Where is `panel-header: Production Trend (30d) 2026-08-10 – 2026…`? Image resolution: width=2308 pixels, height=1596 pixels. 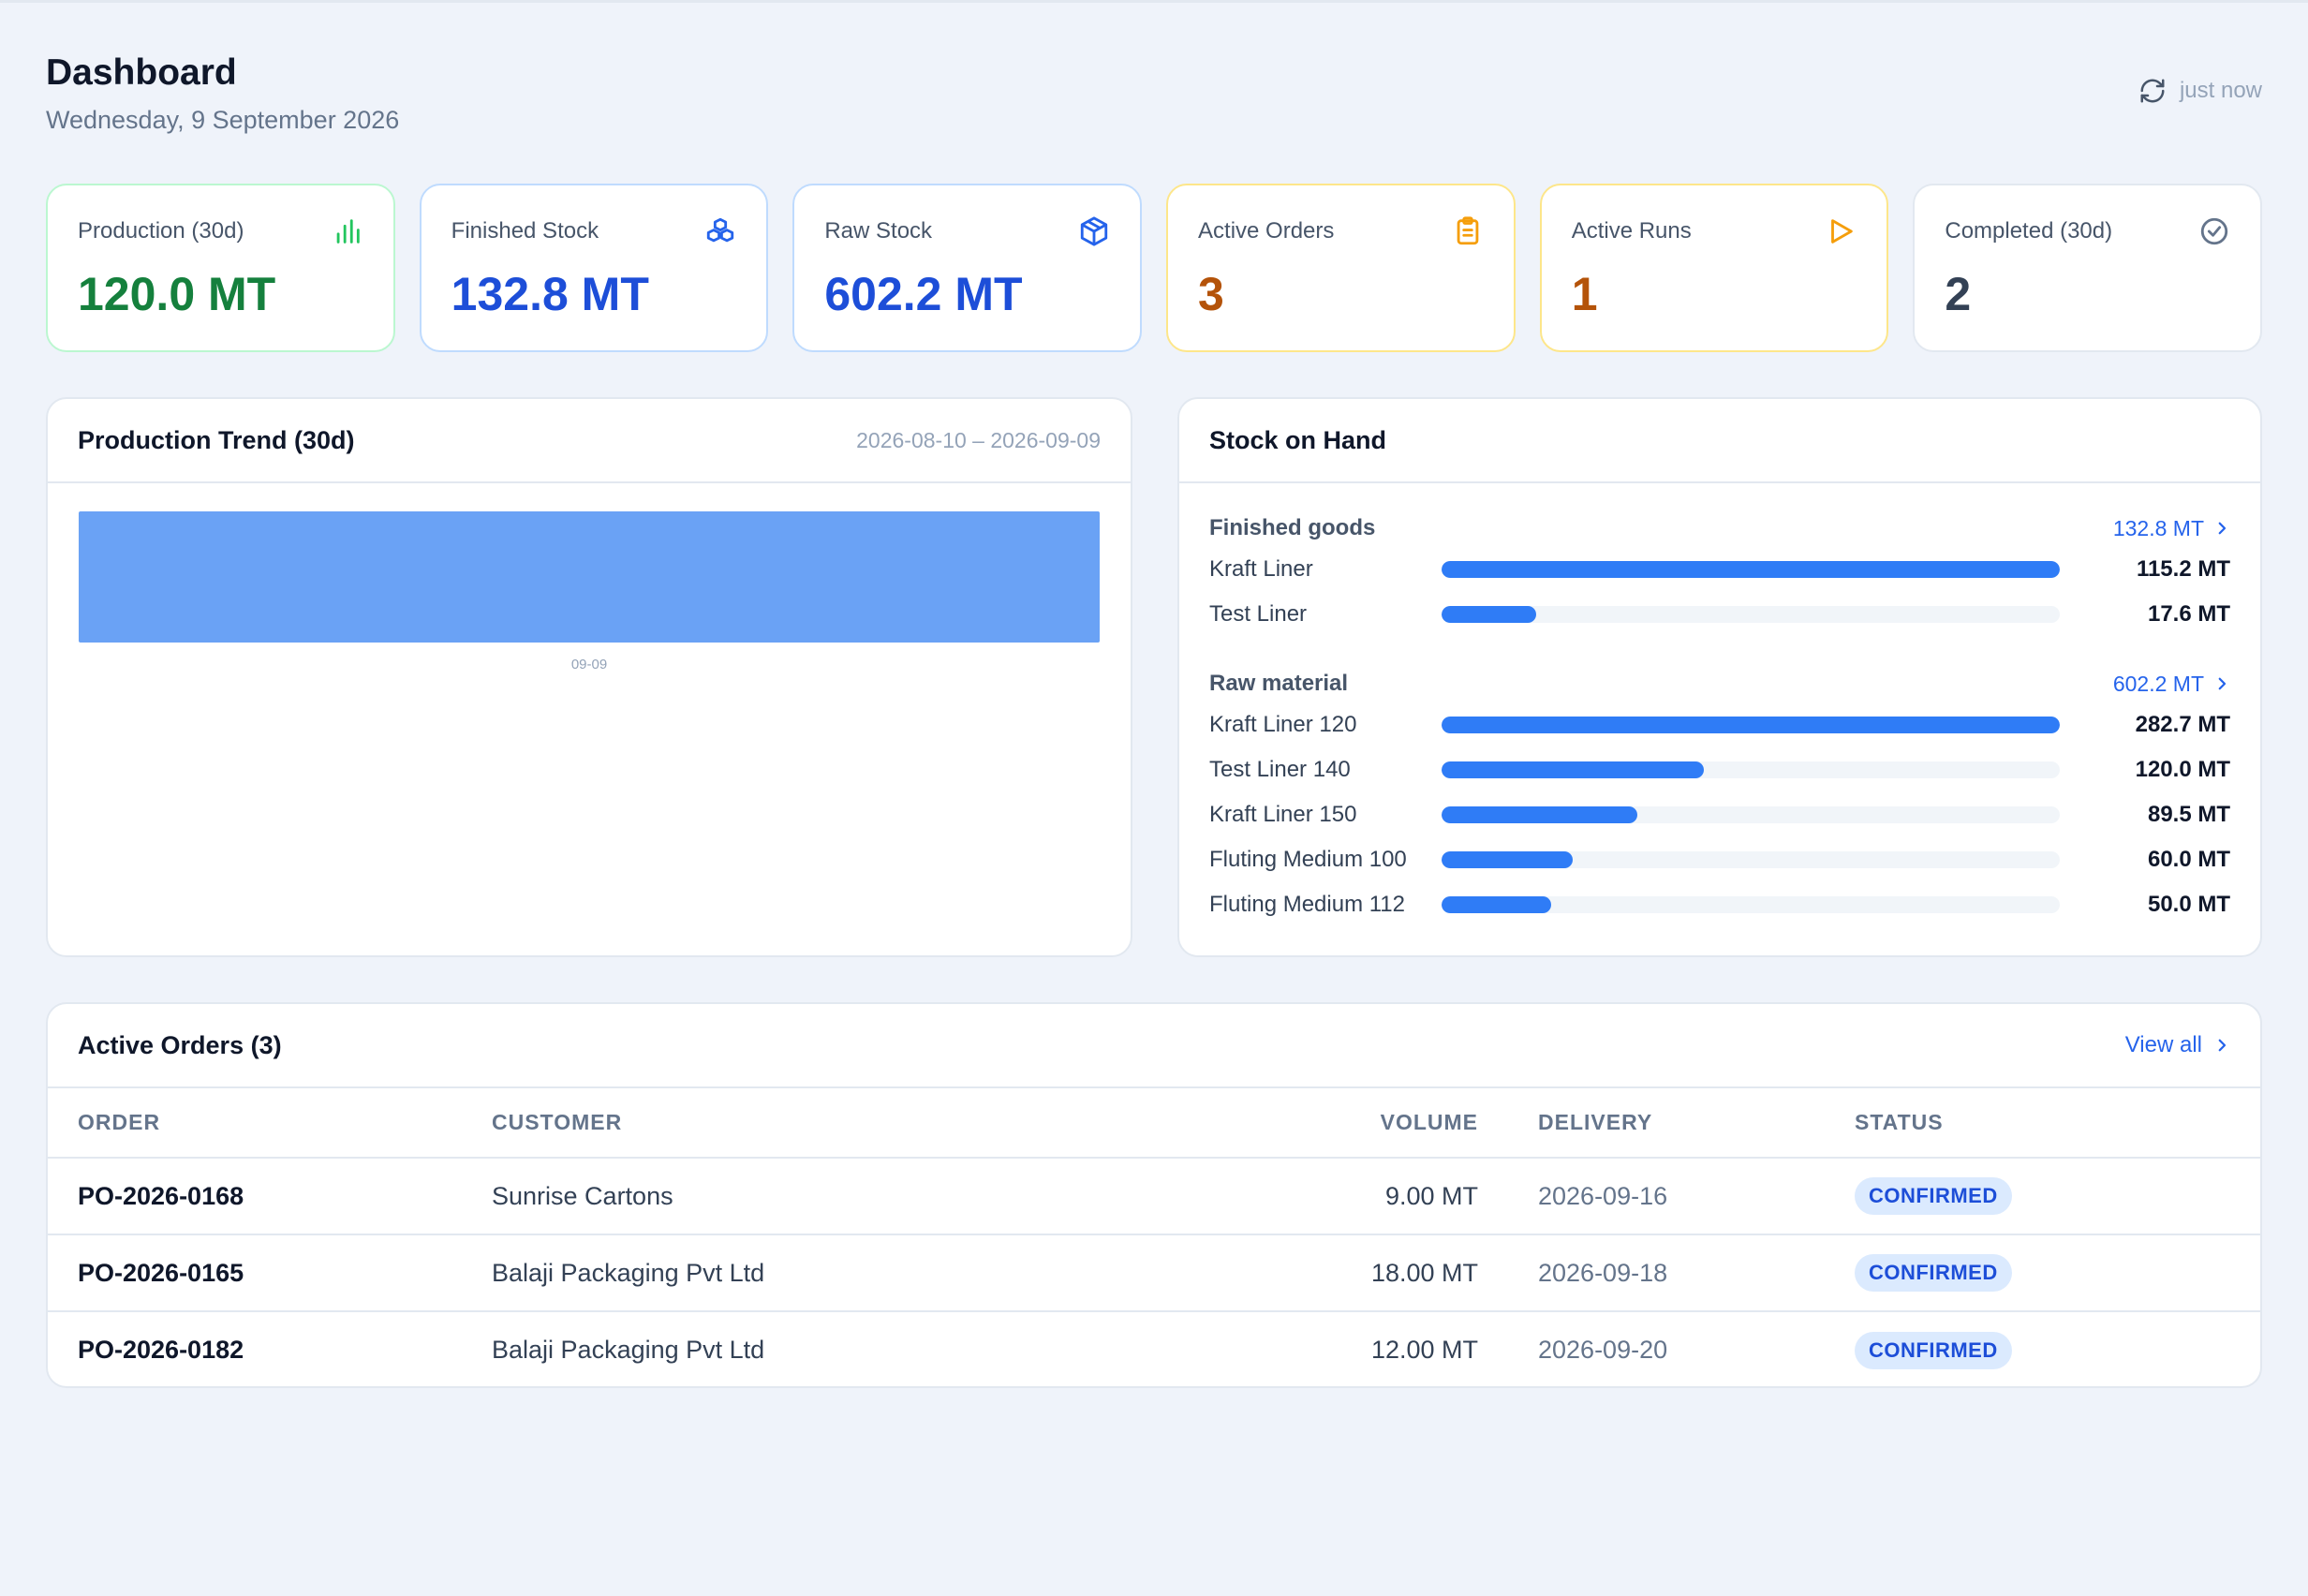 panel-header: Production Trend (30d) 2026-08-10 – 2026… is located at coordinates (589, 441).